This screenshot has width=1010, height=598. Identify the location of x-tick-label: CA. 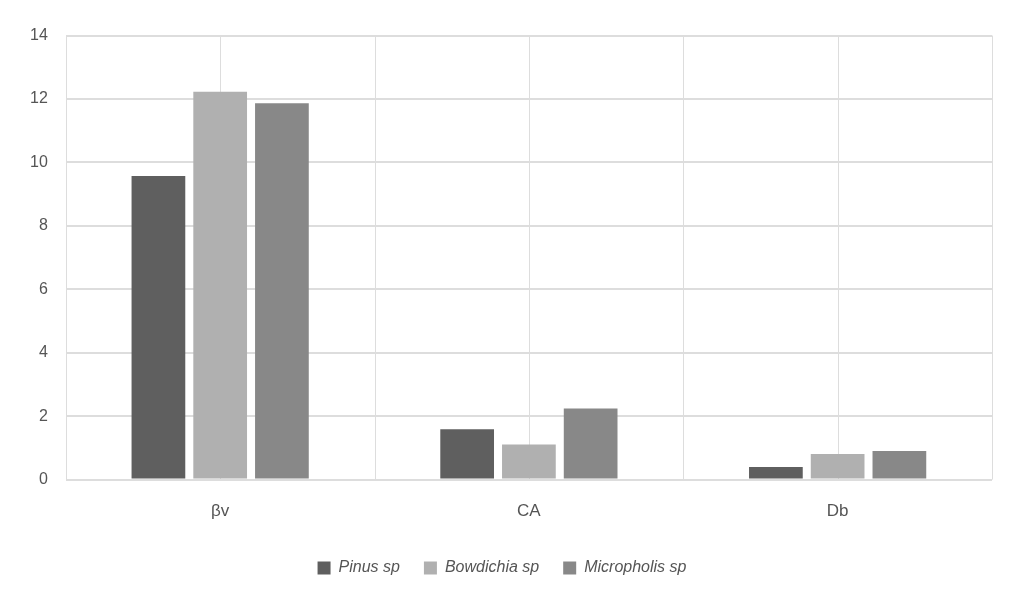
(529, 511).